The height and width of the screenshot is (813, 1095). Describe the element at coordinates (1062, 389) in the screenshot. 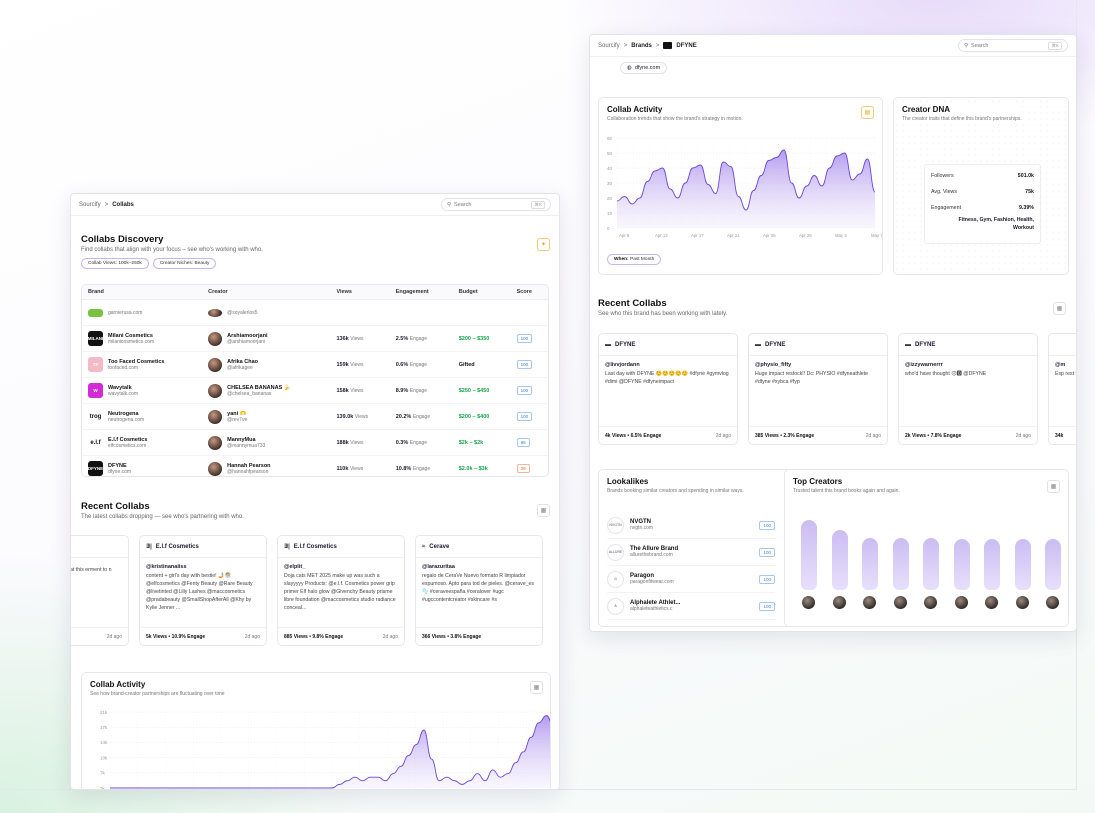

I see `recent-collab-card: @m Esp rest few 34k` at that location.